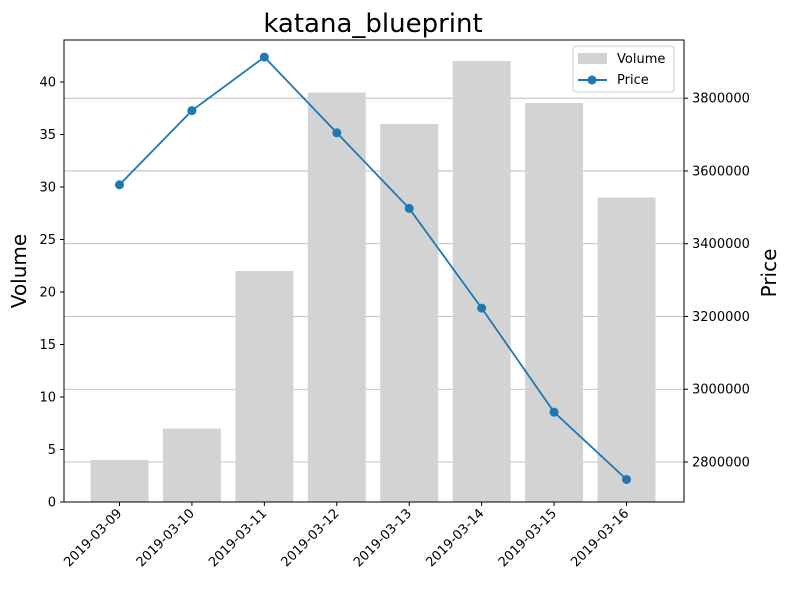 This screenshot has height=592, width=789. I want to click on x-tick-label: 2019-03-13, so click(383, 538).